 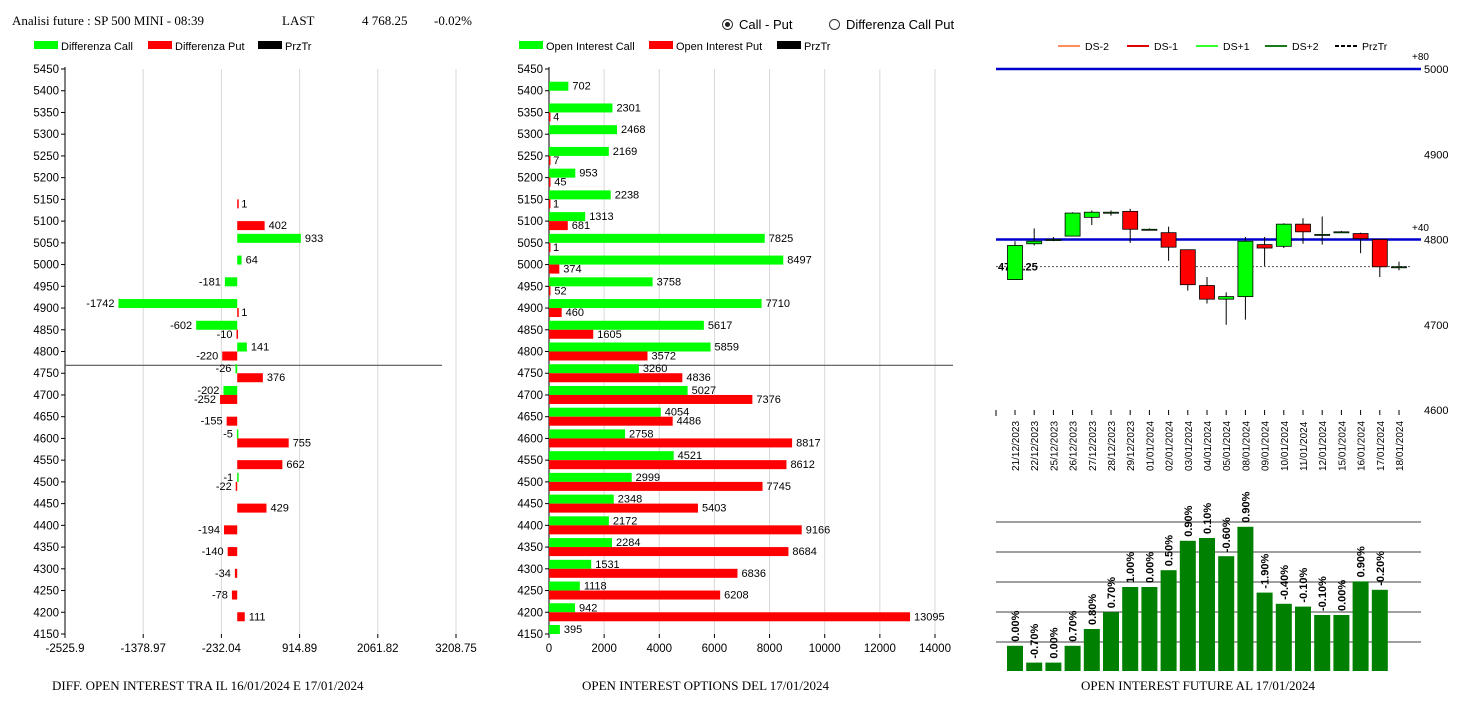 What do you see at coordinates (220, 596) in the screenshot?
I see `chart1-bar-label: -78` at bounding box center [220, 596].